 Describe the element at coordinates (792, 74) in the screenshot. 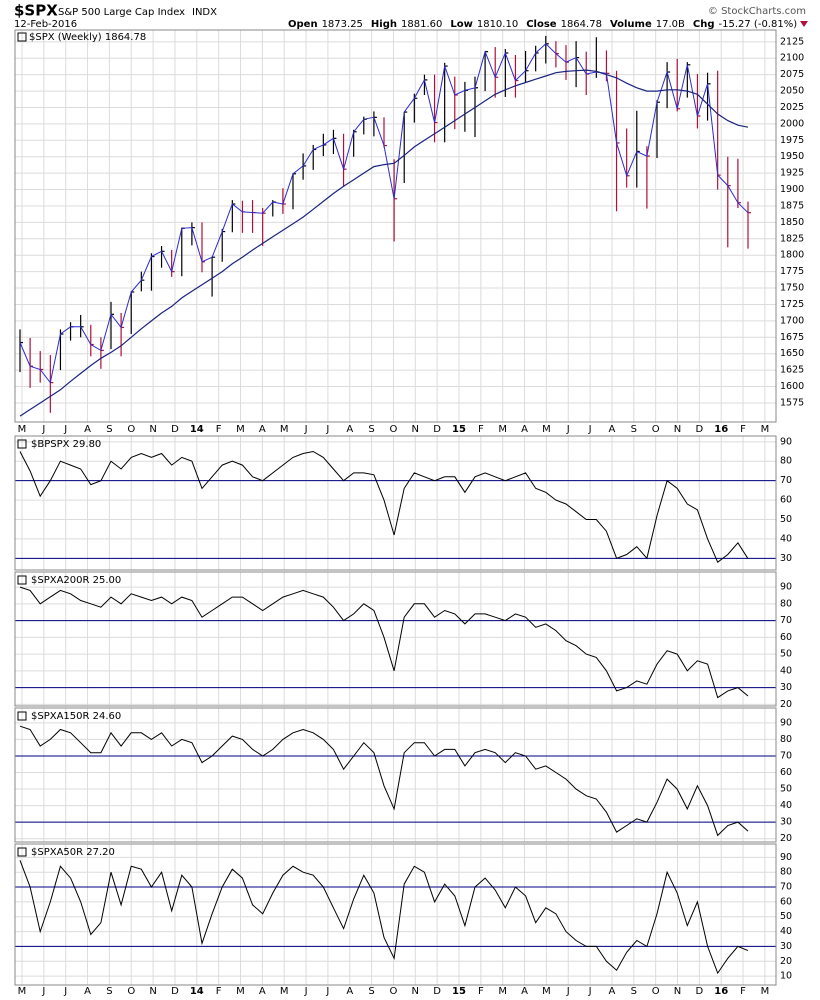

I see `y-tick-label: 2075` at that location.